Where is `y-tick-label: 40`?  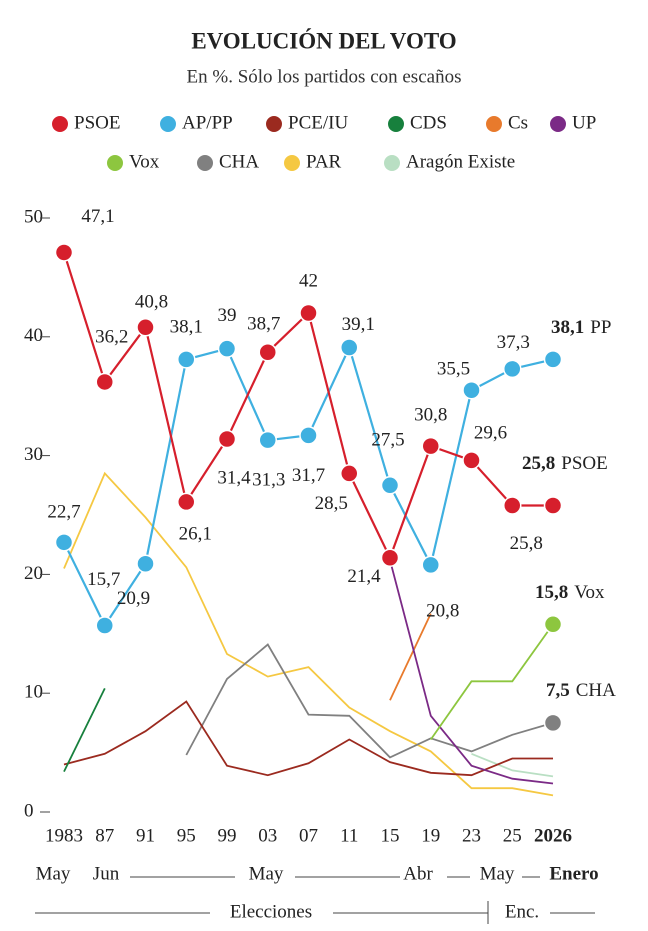 y-tick-label: 40 is located at coordinates (33, 335).